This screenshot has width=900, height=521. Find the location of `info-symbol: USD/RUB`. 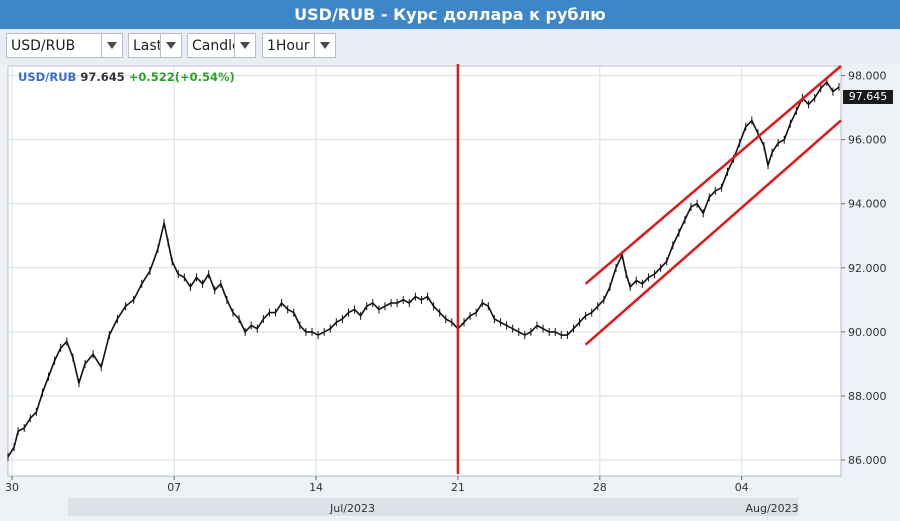

info-symbol: USD/RUB is located at coordinates (47, 77).